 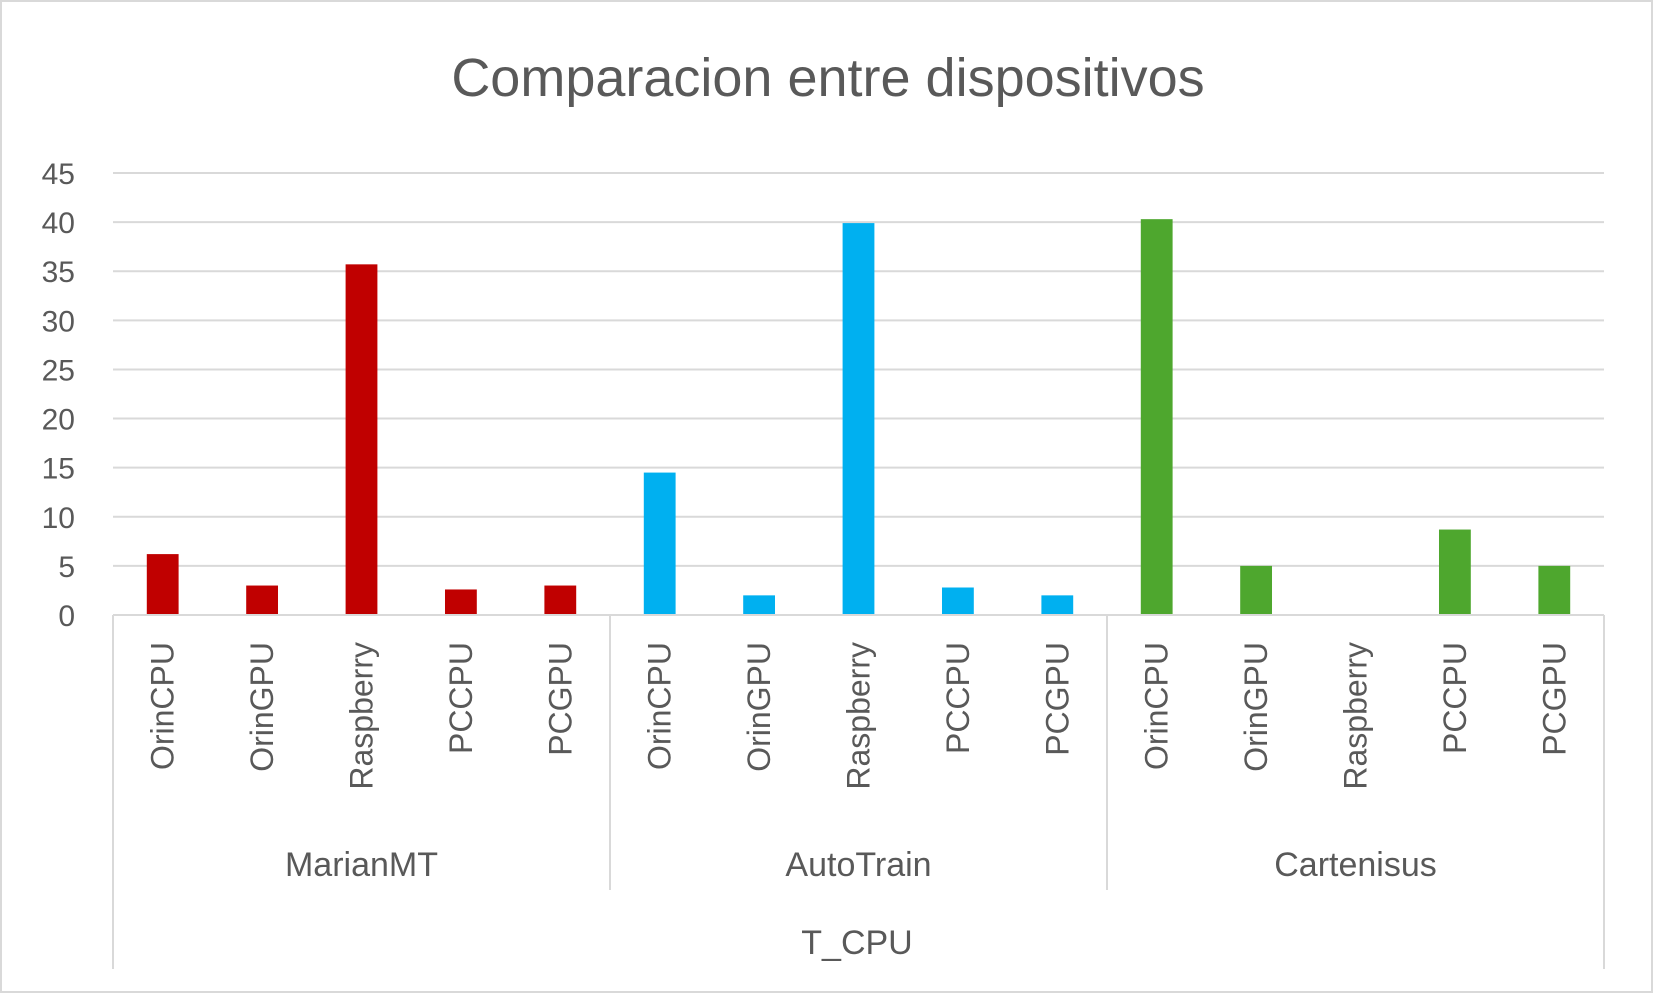 What do you see at coordinates (361, 865) in the screenshot?
I see `group-label: MarianMT` at bounding box center [361, 865].